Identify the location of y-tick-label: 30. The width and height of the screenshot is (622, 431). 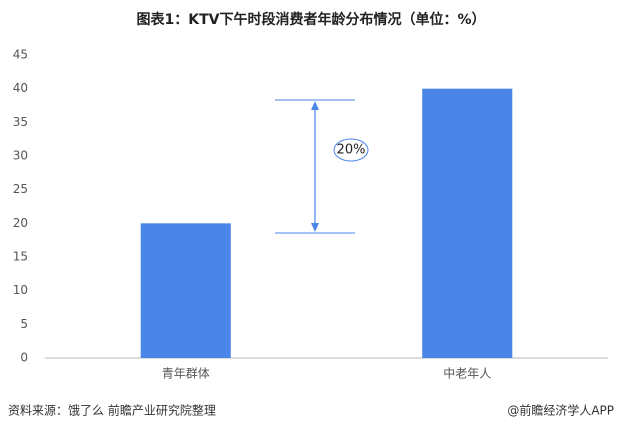
(20, 156).